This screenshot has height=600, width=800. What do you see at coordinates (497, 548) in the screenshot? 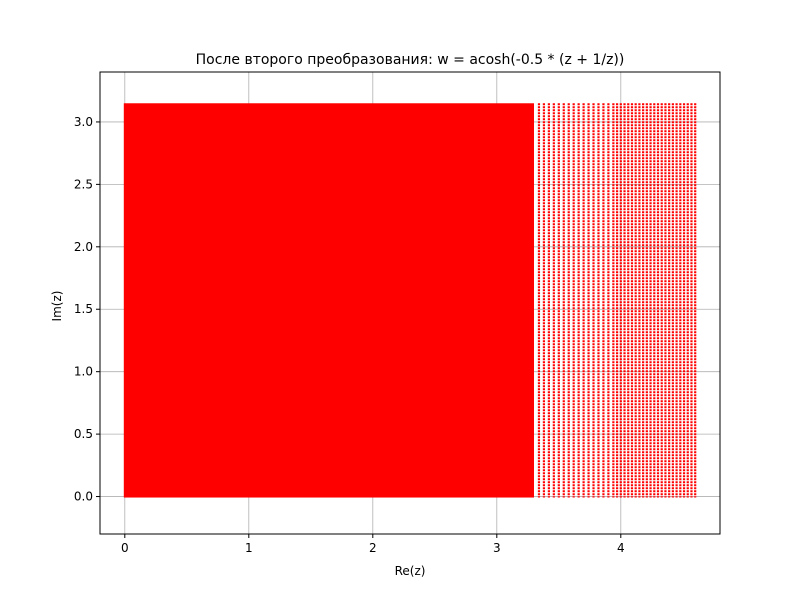
I see `x-tick-label: 3` at bounding box center [497, 548].